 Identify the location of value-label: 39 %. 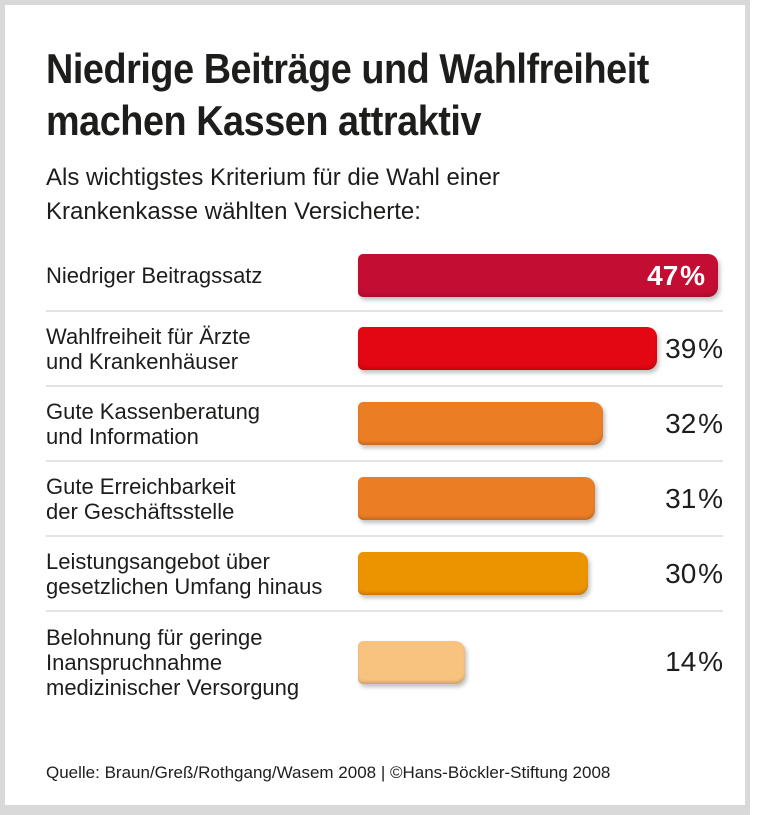
(694, 348).